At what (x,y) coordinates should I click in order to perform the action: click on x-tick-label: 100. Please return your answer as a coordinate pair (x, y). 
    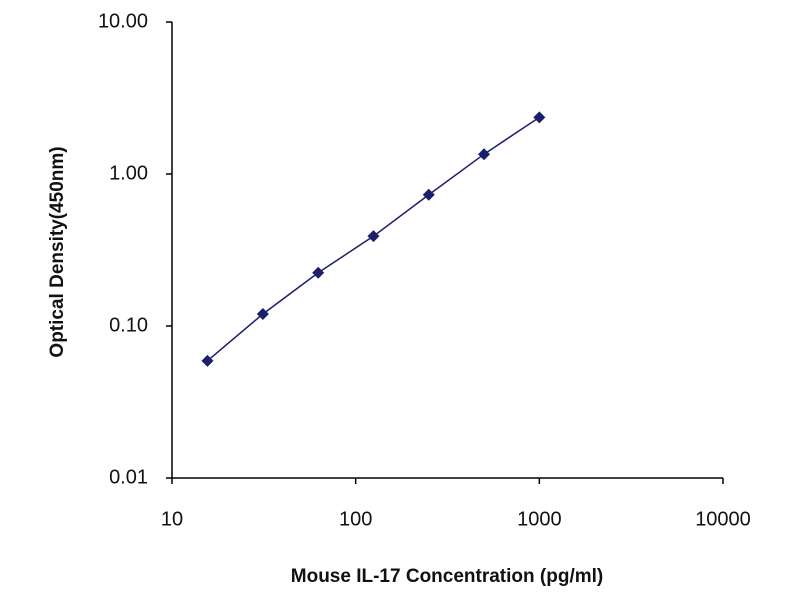
    Looking at the image, I should click on (355, 519).